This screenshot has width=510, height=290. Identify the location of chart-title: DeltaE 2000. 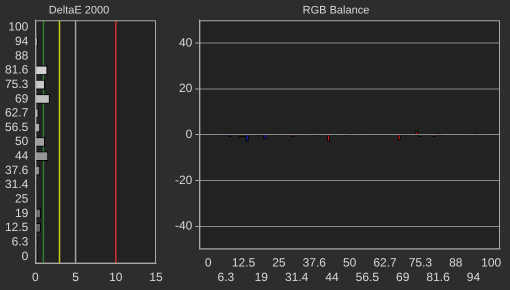
(79, 10).